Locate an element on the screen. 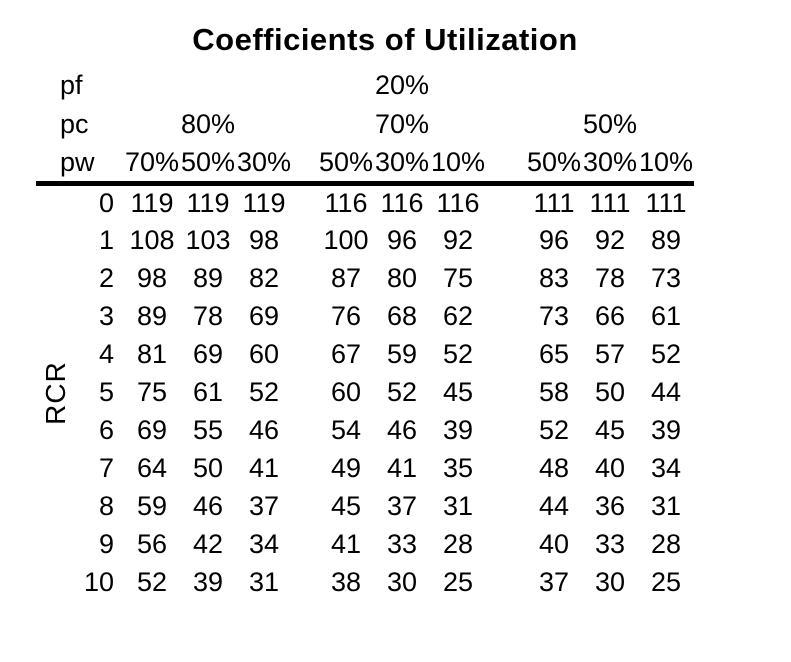 The width and height of the screenshot is (791, 662). pc-value: 50% is located at coordinates (610, 124).